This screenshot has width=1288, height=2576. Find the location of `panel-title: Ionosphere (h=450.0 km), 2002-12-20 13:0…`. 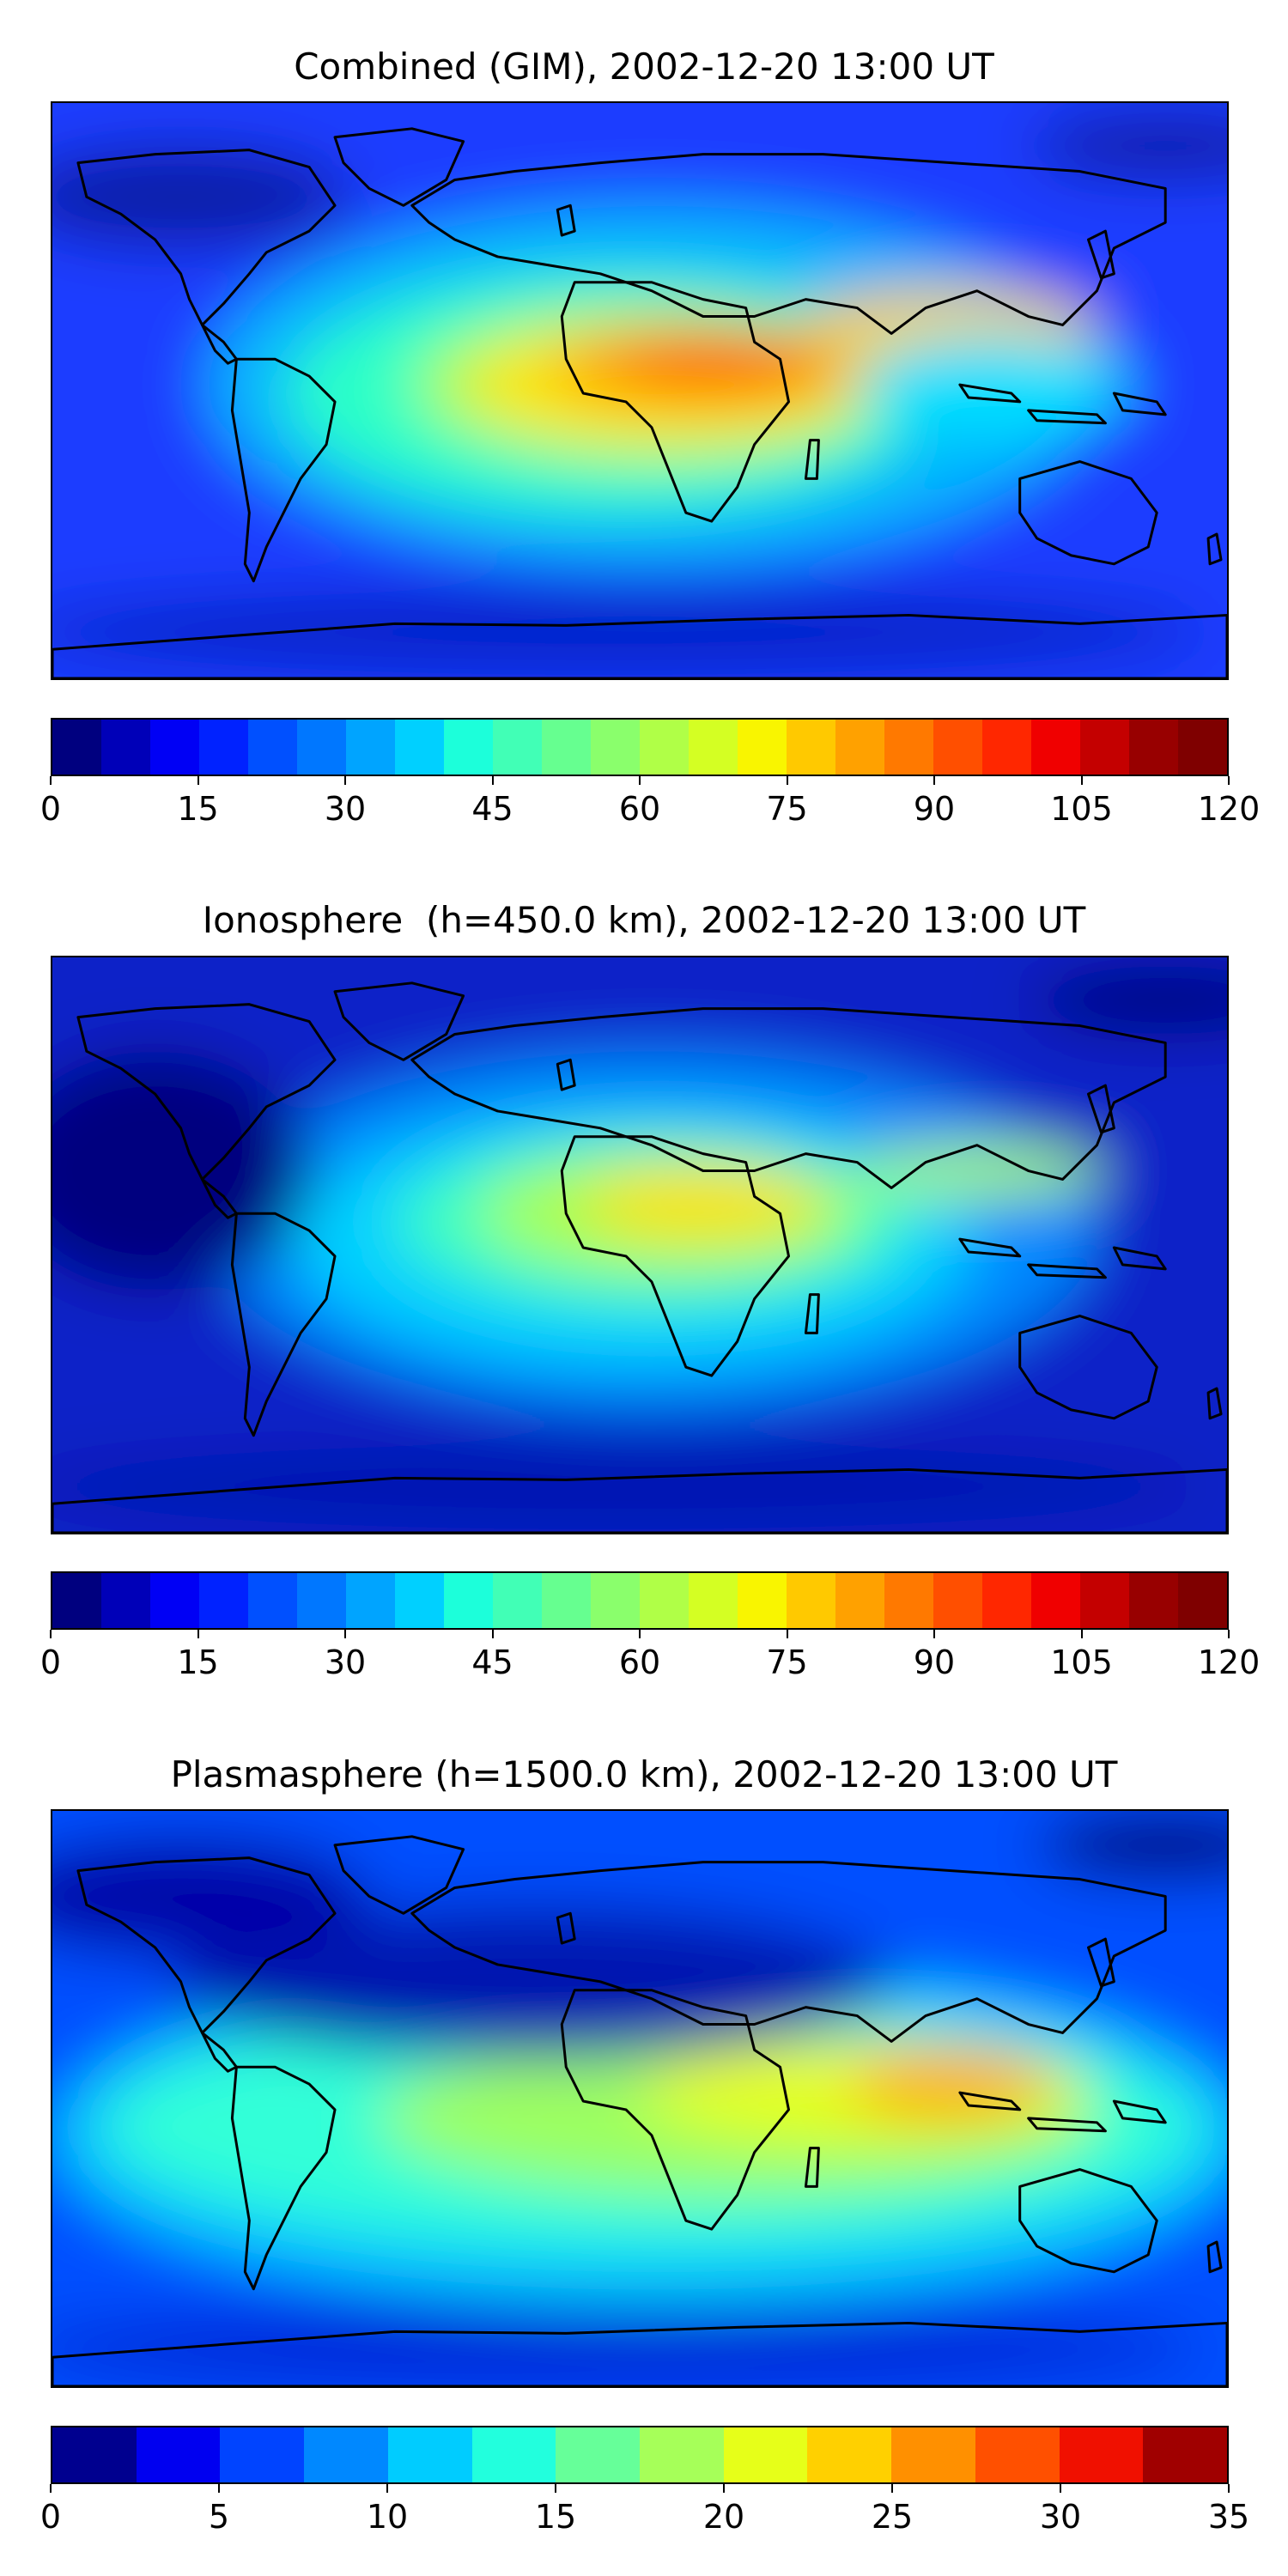

panel-title: Ionosphere (h=450.0 km), 2002-12-20 13:0… is located at coordinates (644, 920).